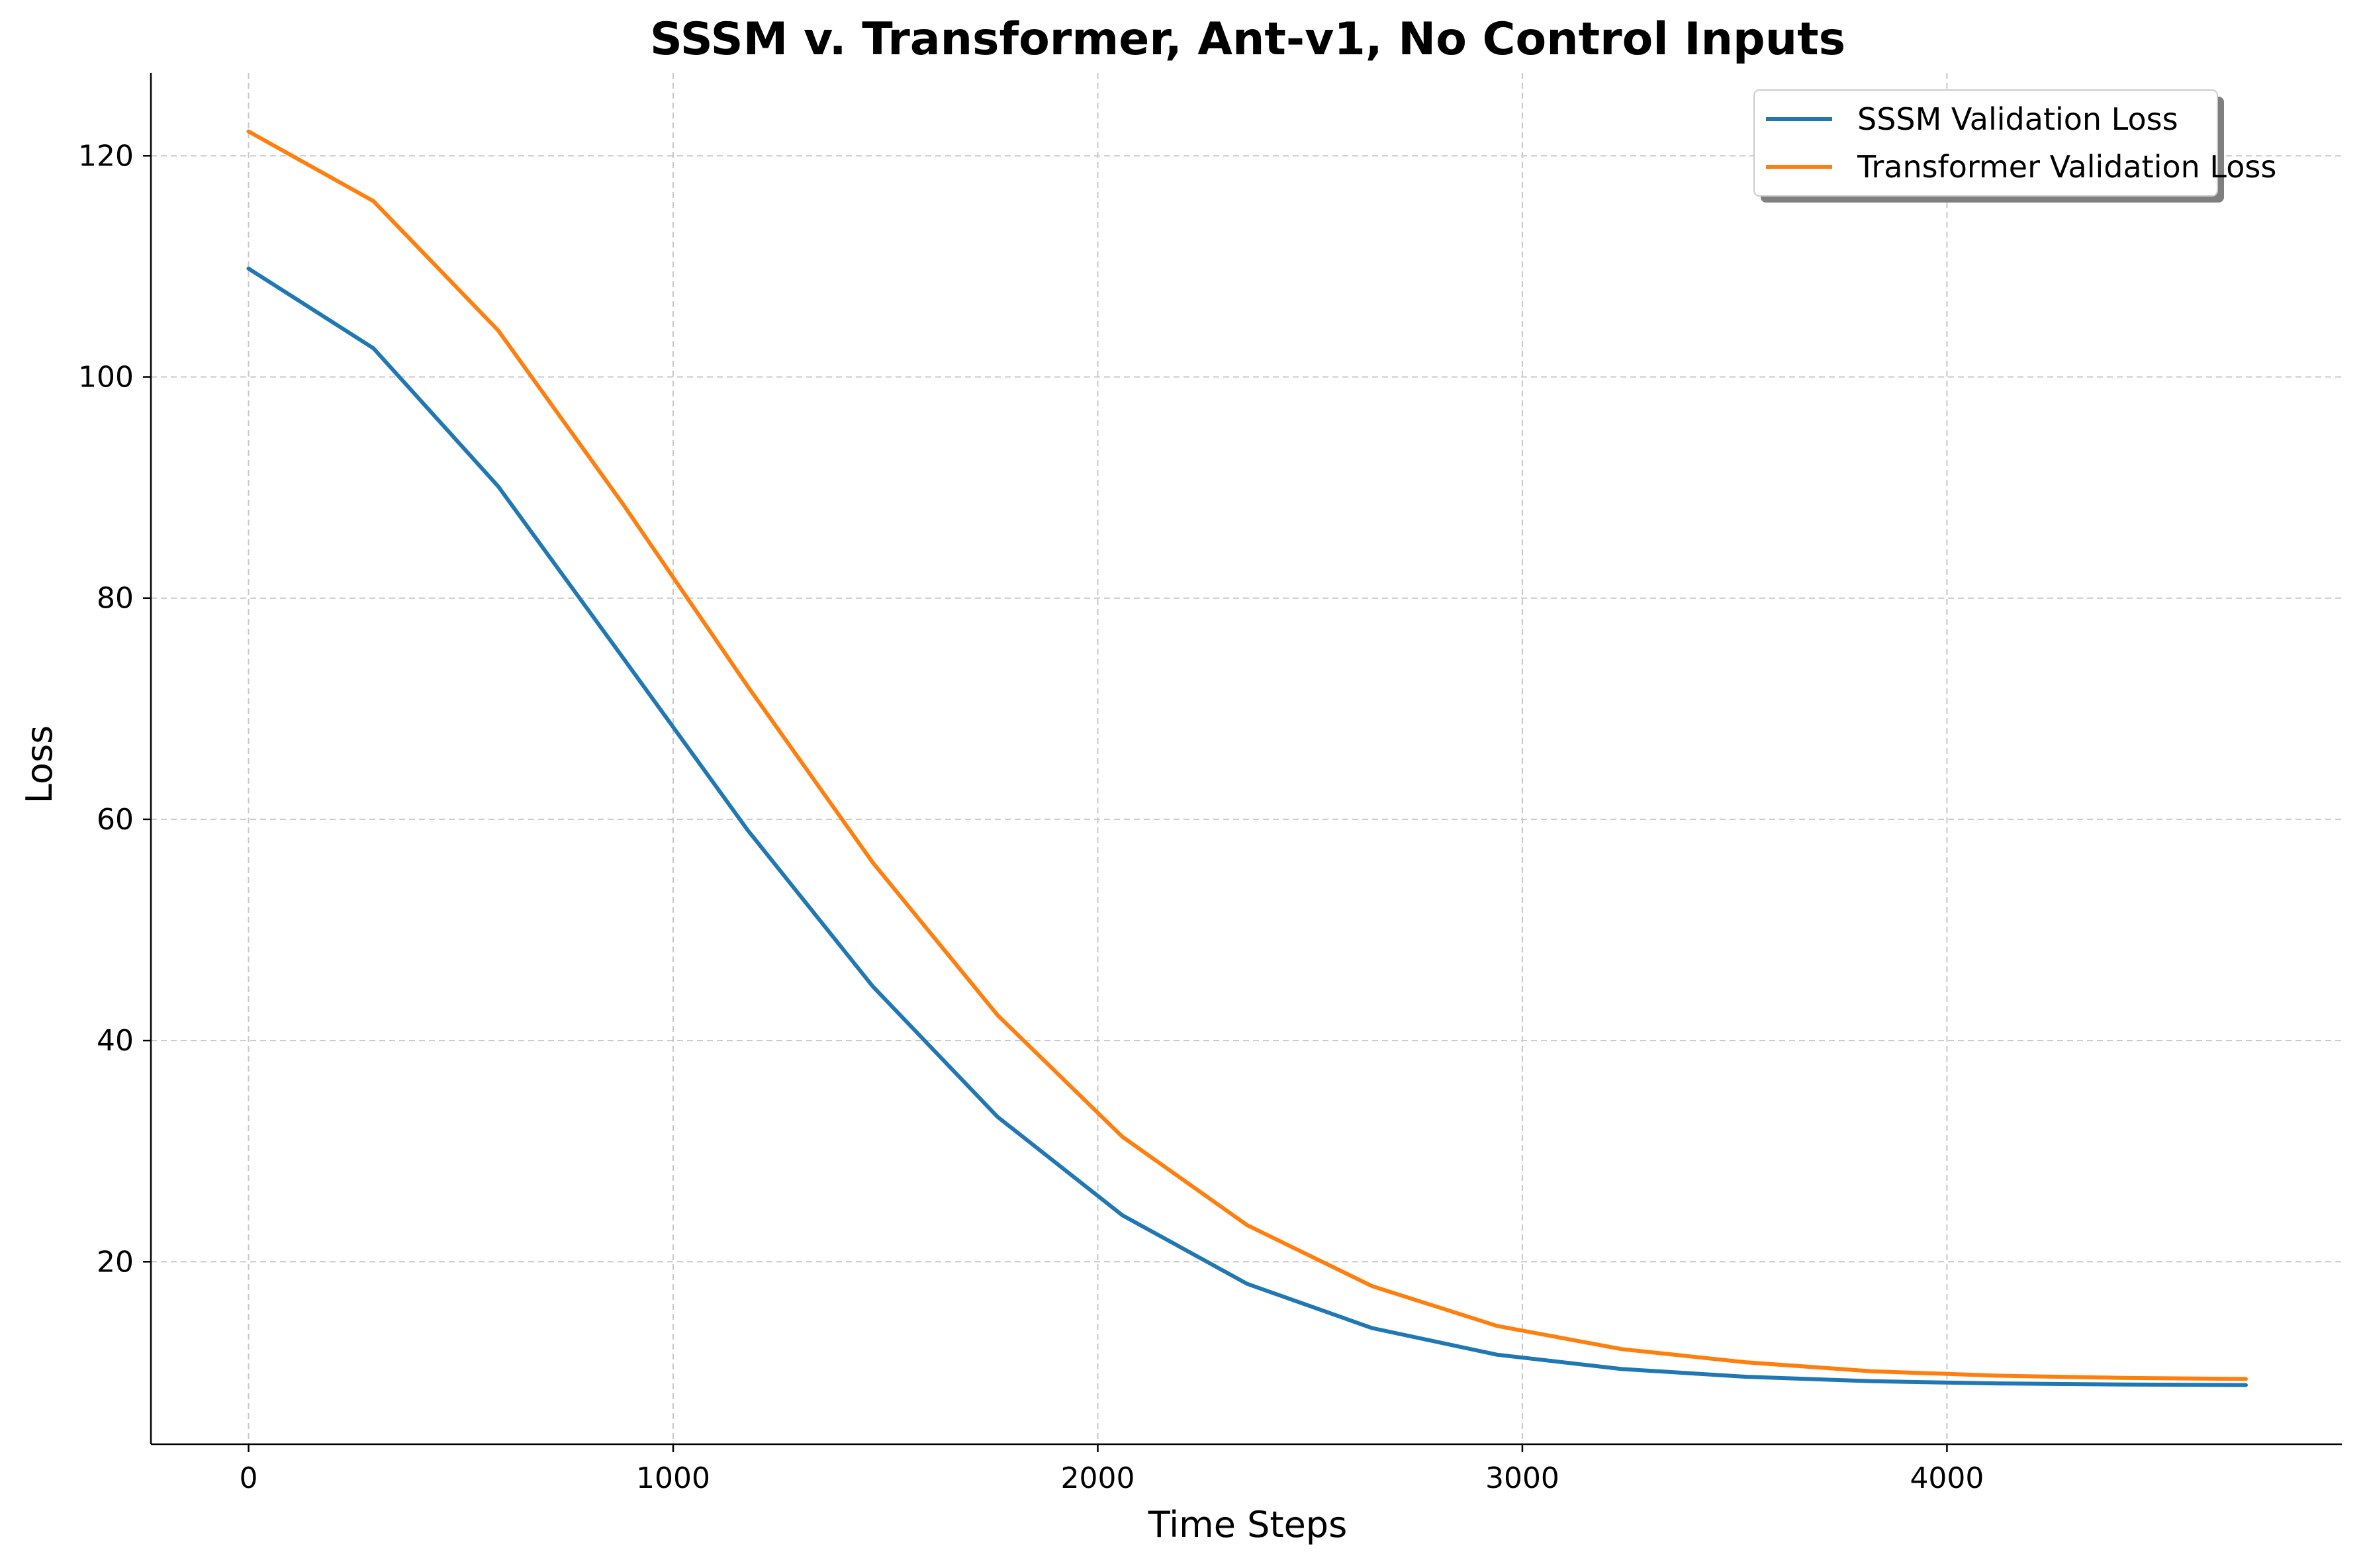 This screenshot has width=2363, height=1568. I want to click on legend-label: SSSM Validation Loss, so click(2017, 119).